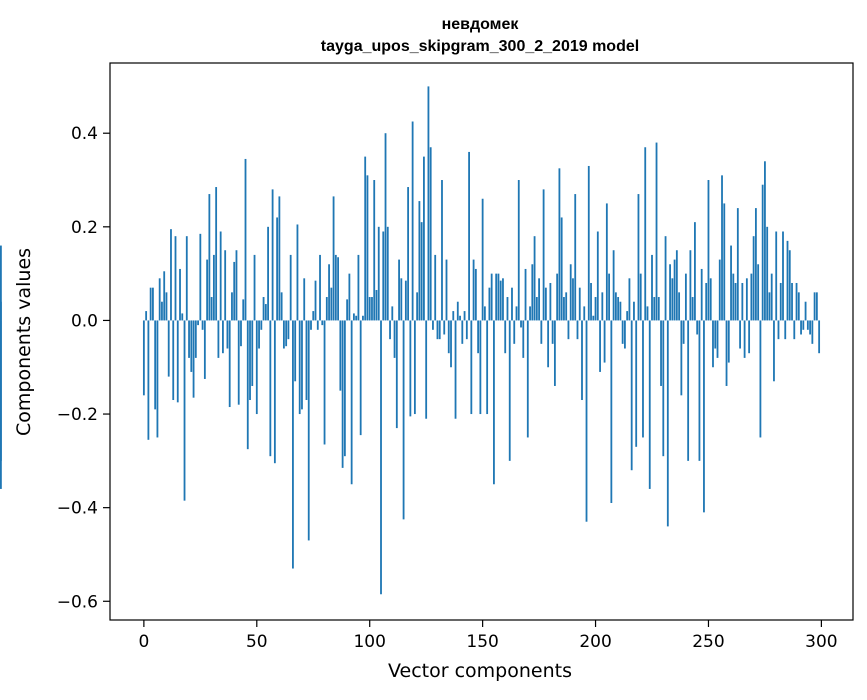  Describe the element at coordinates (595, 642) in the screenshot. I see `x-tick-label: 200` at that location.